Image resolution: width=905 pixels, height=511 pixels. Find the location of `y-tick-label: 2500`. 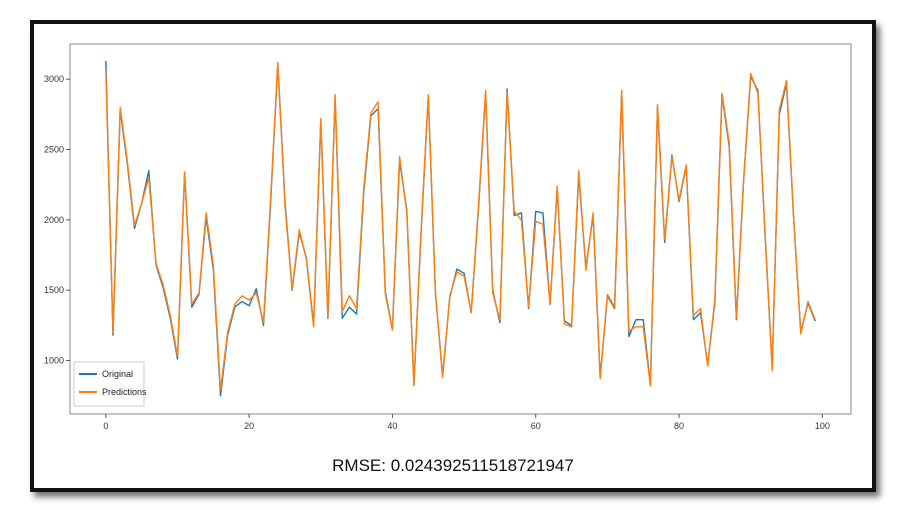

y-tick-label: 2500 is located at coordinates (54, 150).